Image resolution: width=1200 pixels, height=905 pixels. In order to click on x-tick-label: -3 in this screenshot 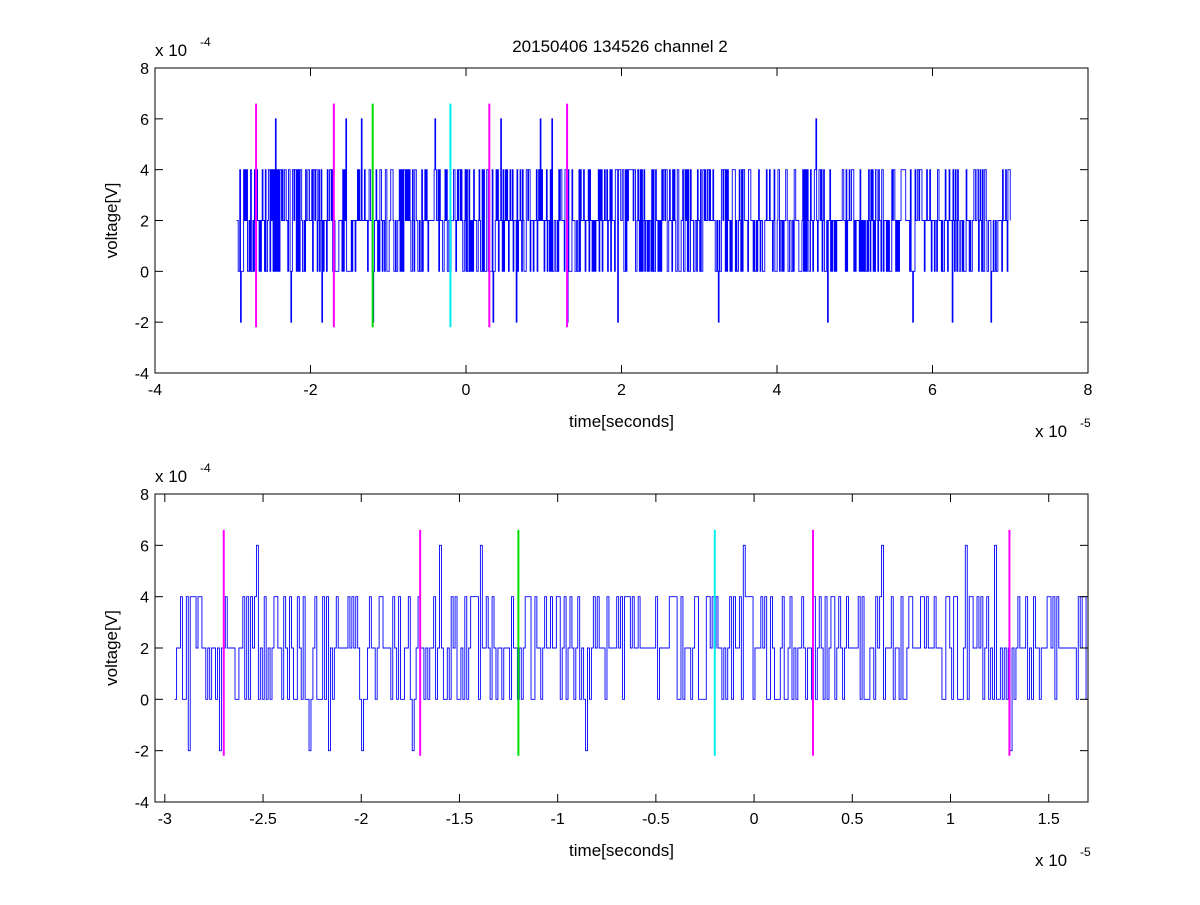, I will do `click(165, 819)`.